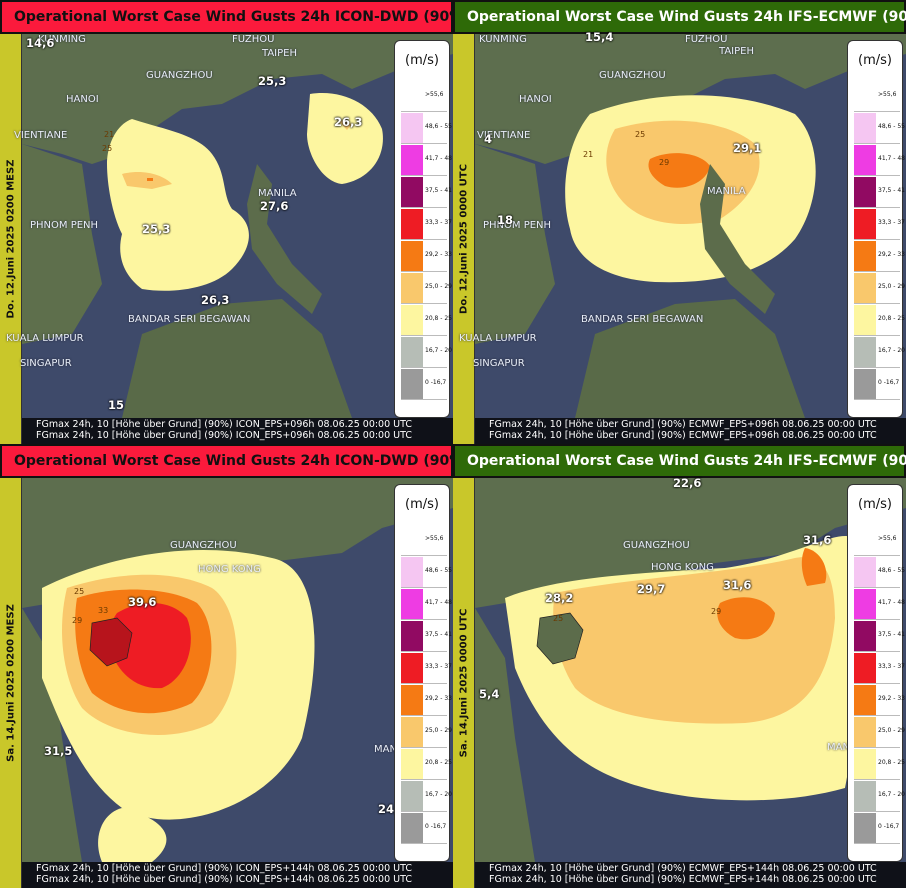 Image resolution: width=906 pixels, height=888 pixels. I want to click on city-label: MANILA, so click(277, 193).